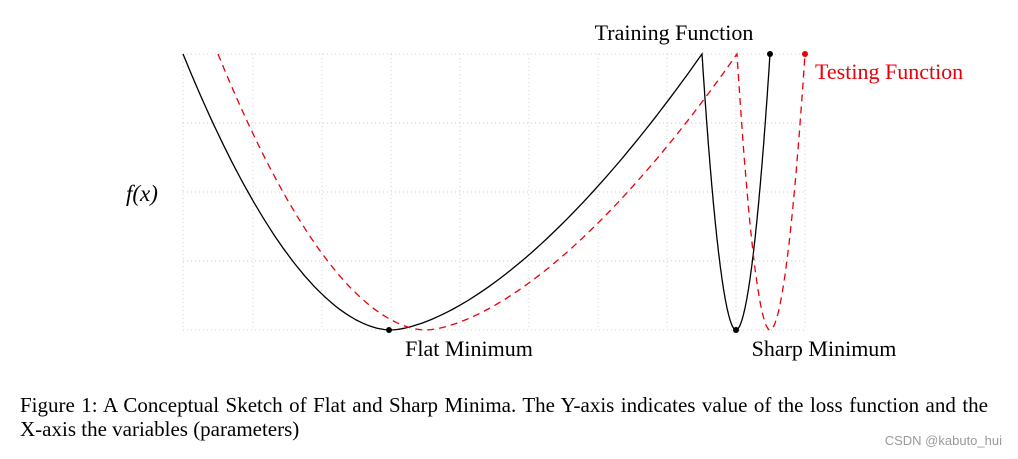 The width and height of the screenshot is (1018, 459). Describe the element at coordinates (943, 440) in the screenshot. I see `watermark: CSDN @kabuto_hui` at that location.